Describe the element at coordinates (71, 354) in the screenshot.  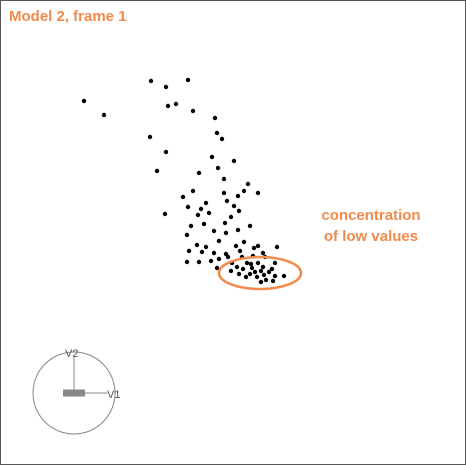
I see `axis-label-v2: V2` at that location.